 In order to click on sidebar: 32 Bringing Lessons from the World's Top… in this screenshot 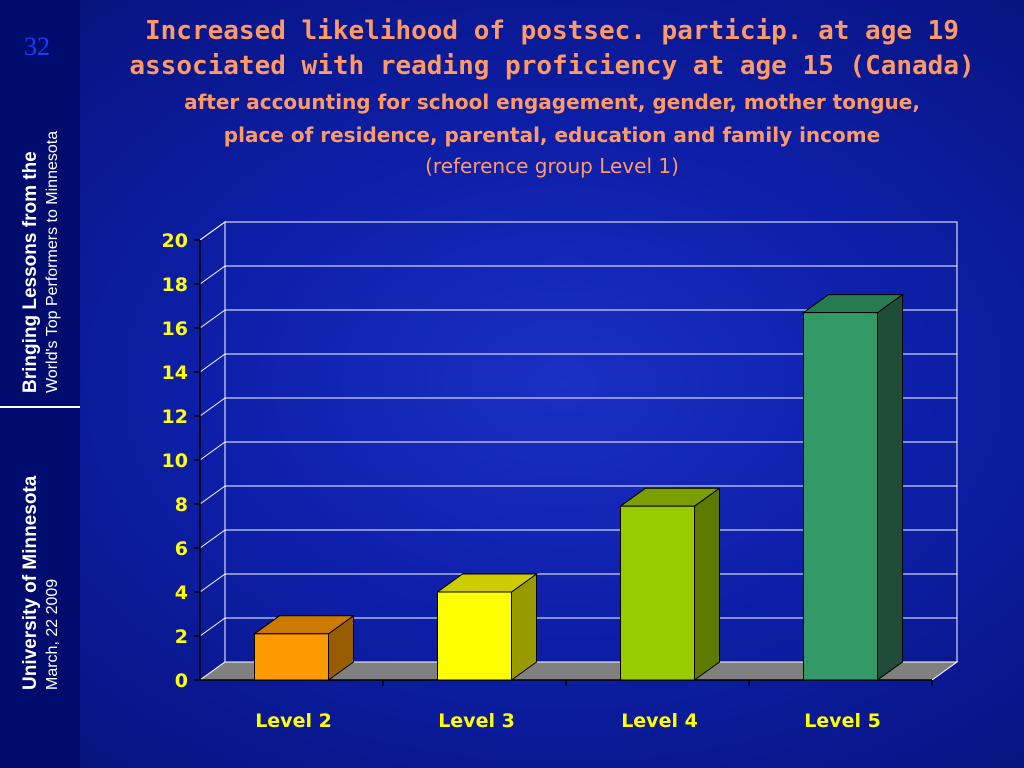, I will do `click(40, 384)`.